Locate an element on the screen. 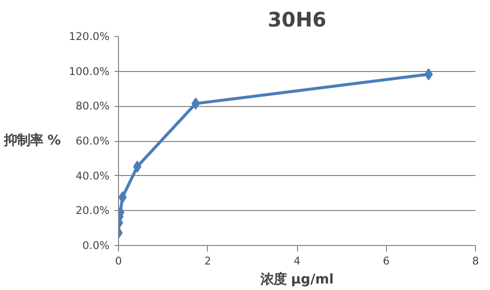 The width and height of the screenshot is (490, 290). y-axis-title: 抑制率 % is located at coordinates (31, 140).